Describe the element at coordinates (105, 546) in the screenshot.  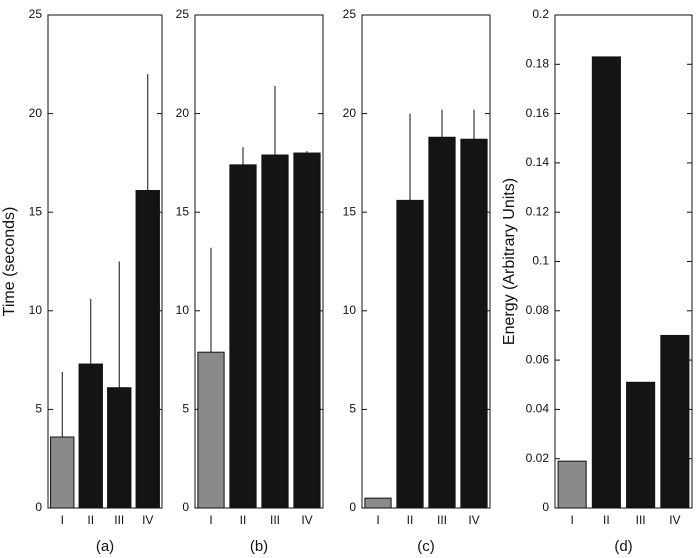
I see `panel-caption: (a)` at that location.